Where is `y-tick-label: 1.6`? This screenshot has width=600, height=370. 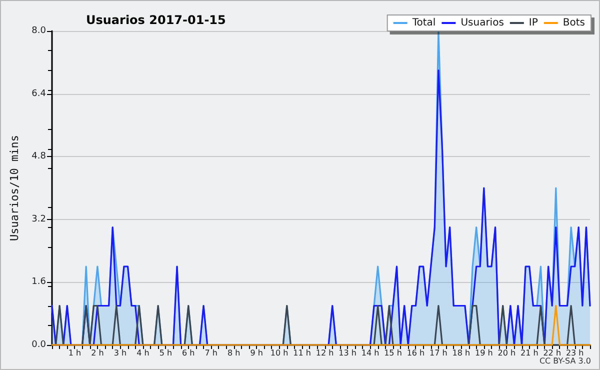 y-tick-label: 1.6 is located at coordinates (39, 282).